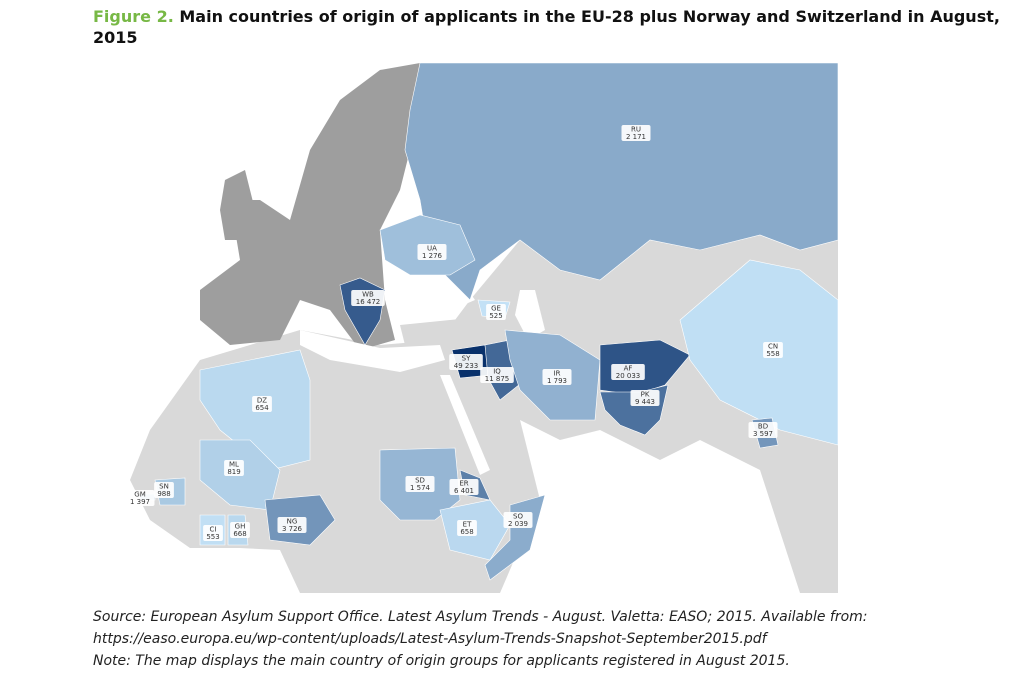  Describe the element at coordinates (239, 534) in the screenshot. I see `country-value: 668` at that location.